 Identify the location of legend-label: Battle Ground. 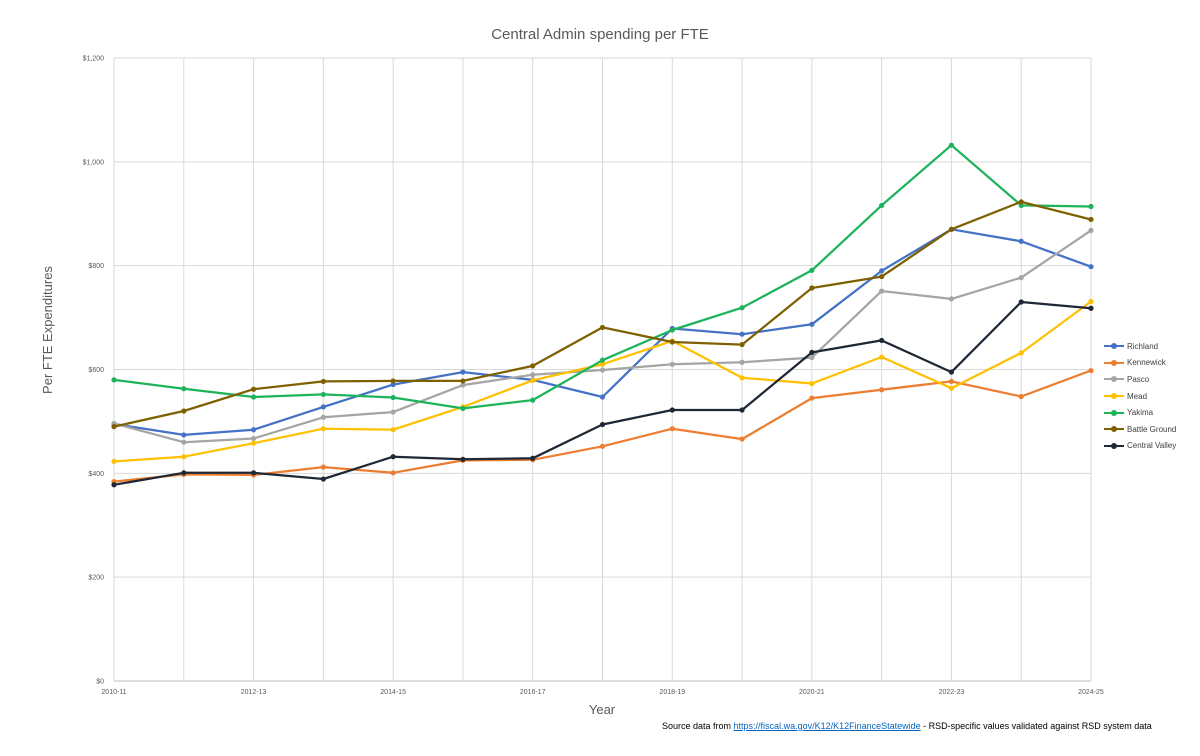
(1152, 429).